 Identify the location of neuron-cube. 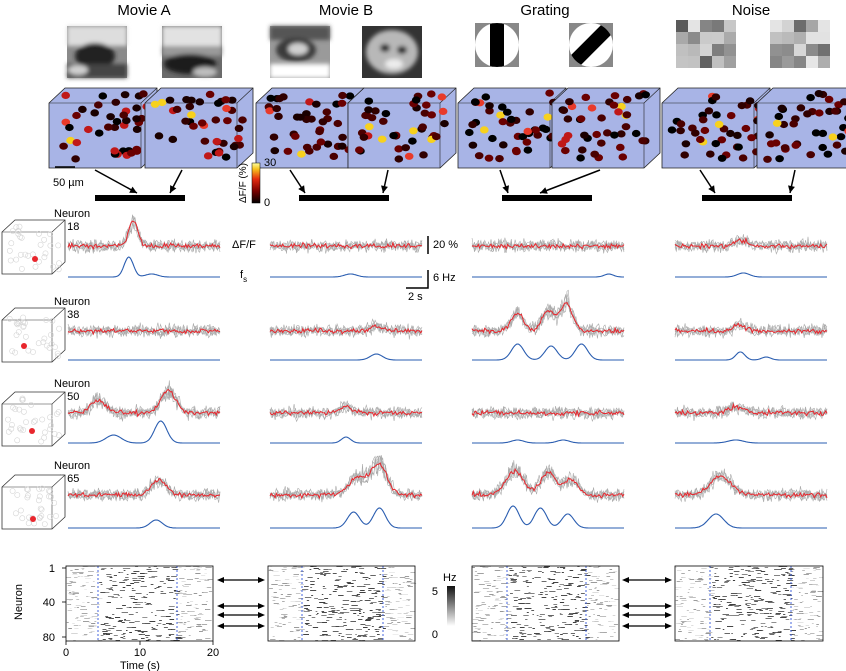
(512, 128).